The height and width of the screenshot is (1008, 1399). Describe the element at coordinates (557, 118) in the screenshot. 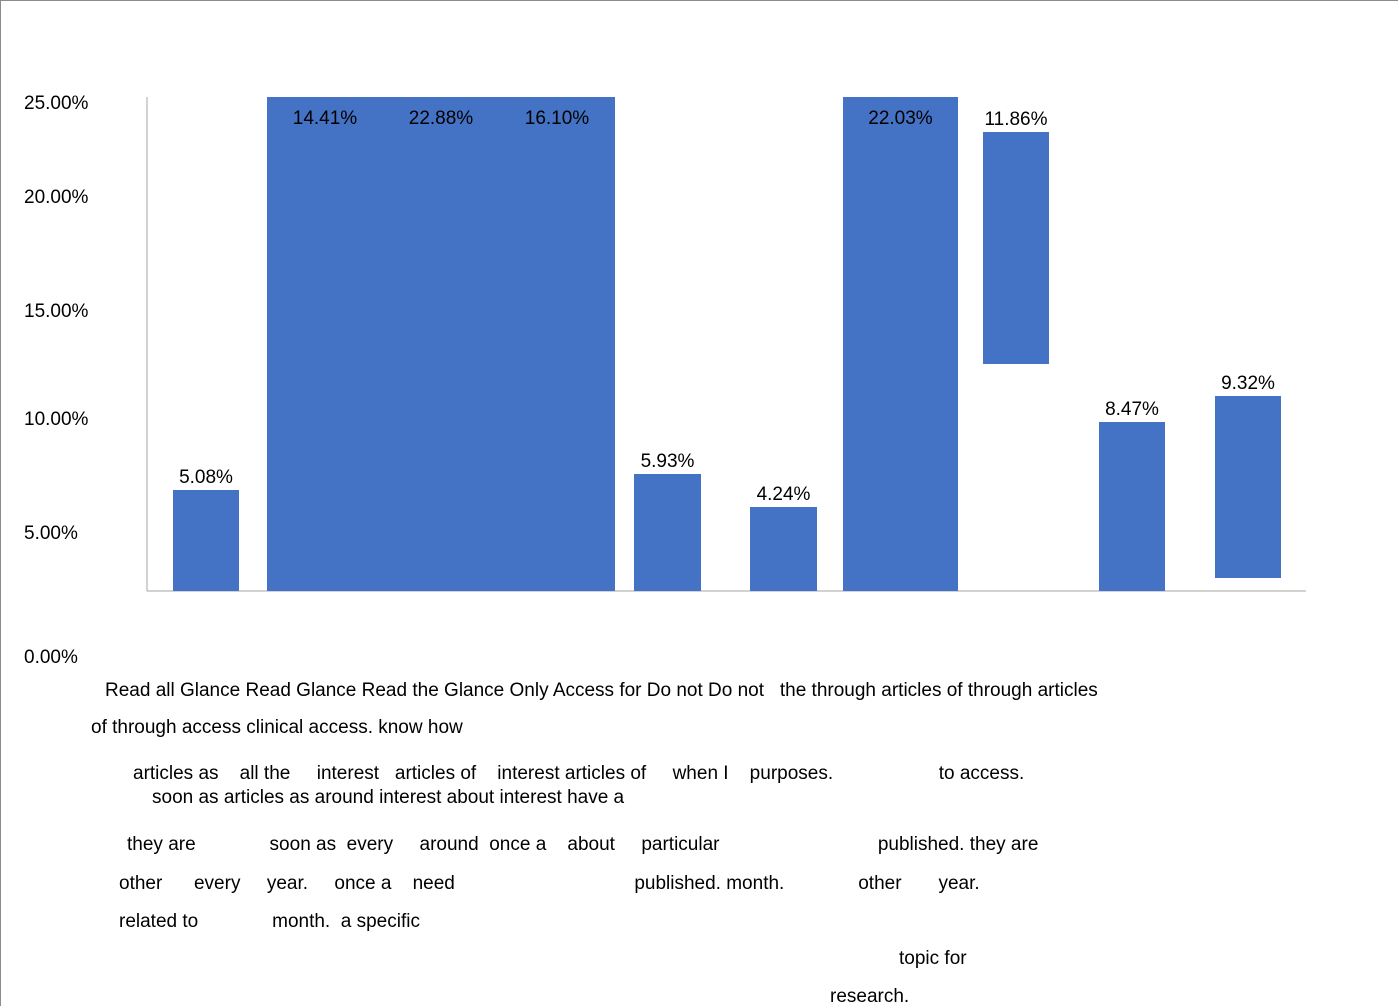

I see `data-label: 16.10%` at that location.